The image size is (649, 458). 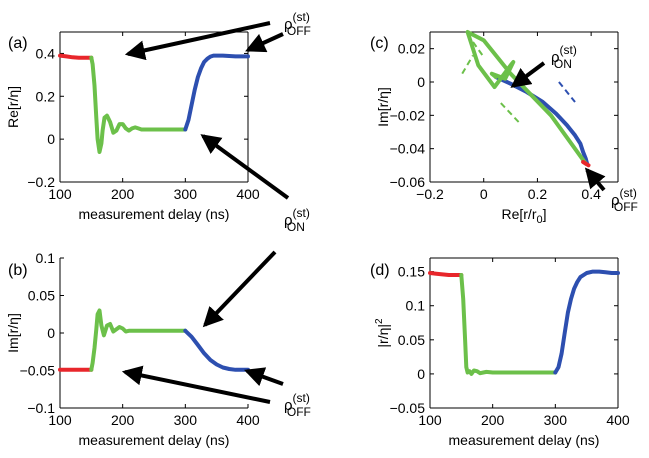 What do you see at coordinates (624, 200) in the screenshot?
I see `label-off-c: ρ(st) OFF` at bounding box center [624, 200].